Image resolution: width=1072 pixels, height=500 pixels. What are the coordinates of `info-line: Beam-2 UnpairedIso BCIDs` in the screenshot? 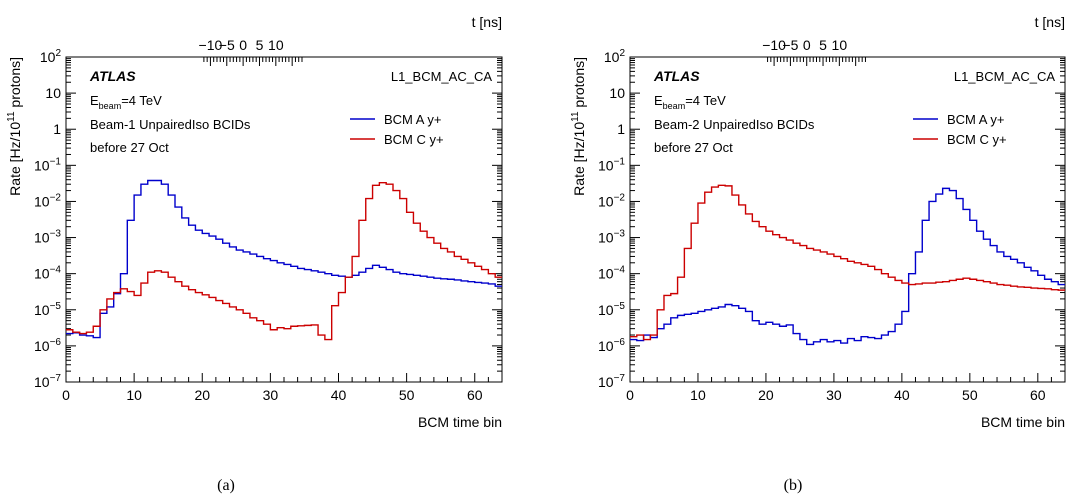 It's located at (734, 124).